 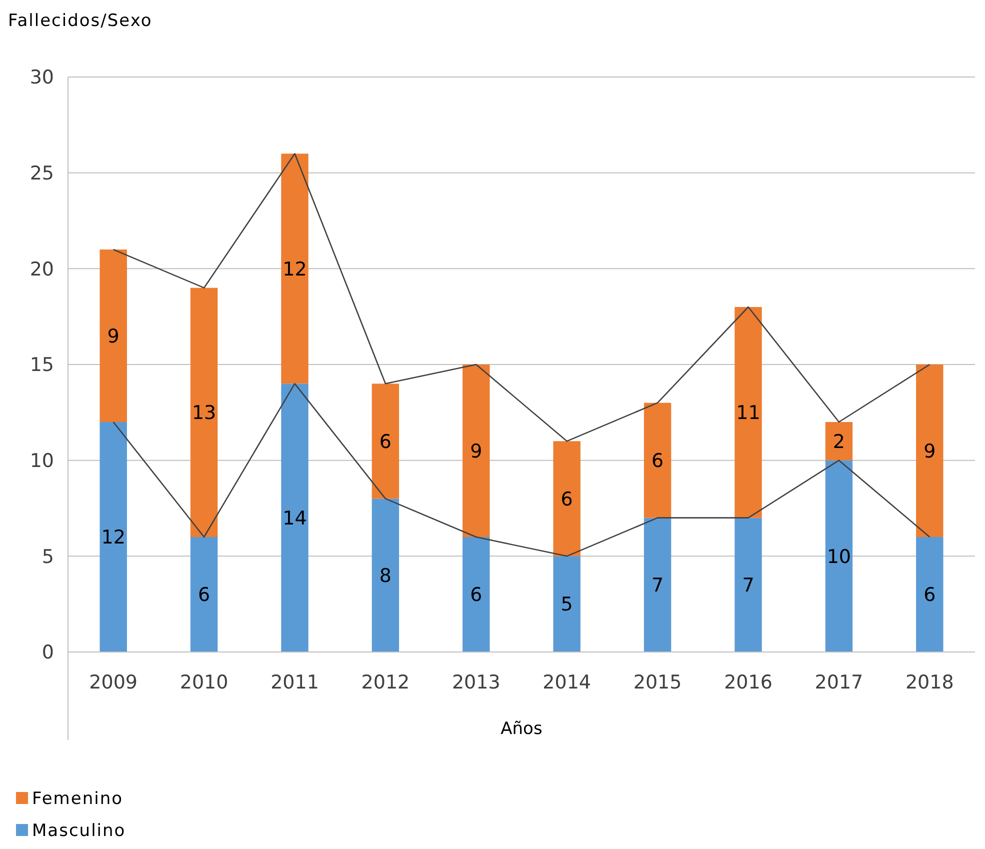 I want to click on x-tick-label: 2010, so click(x=204, y=683).